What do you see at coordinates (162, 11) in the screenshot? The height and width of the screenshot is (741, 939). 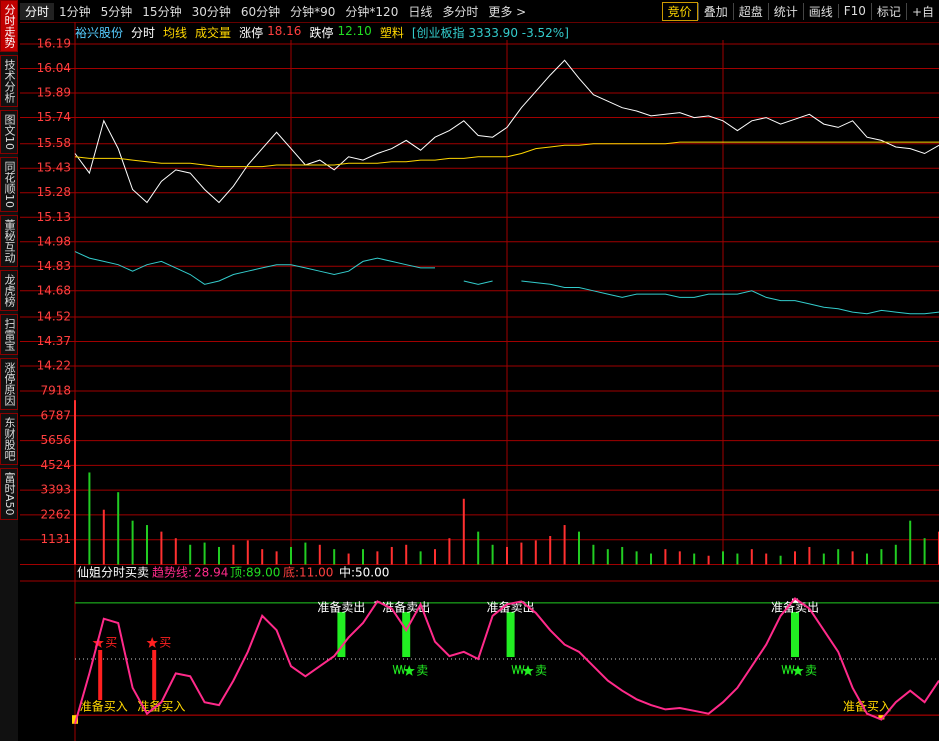 I see `period-tab: 15分钟` at bounding box center [162, 11].